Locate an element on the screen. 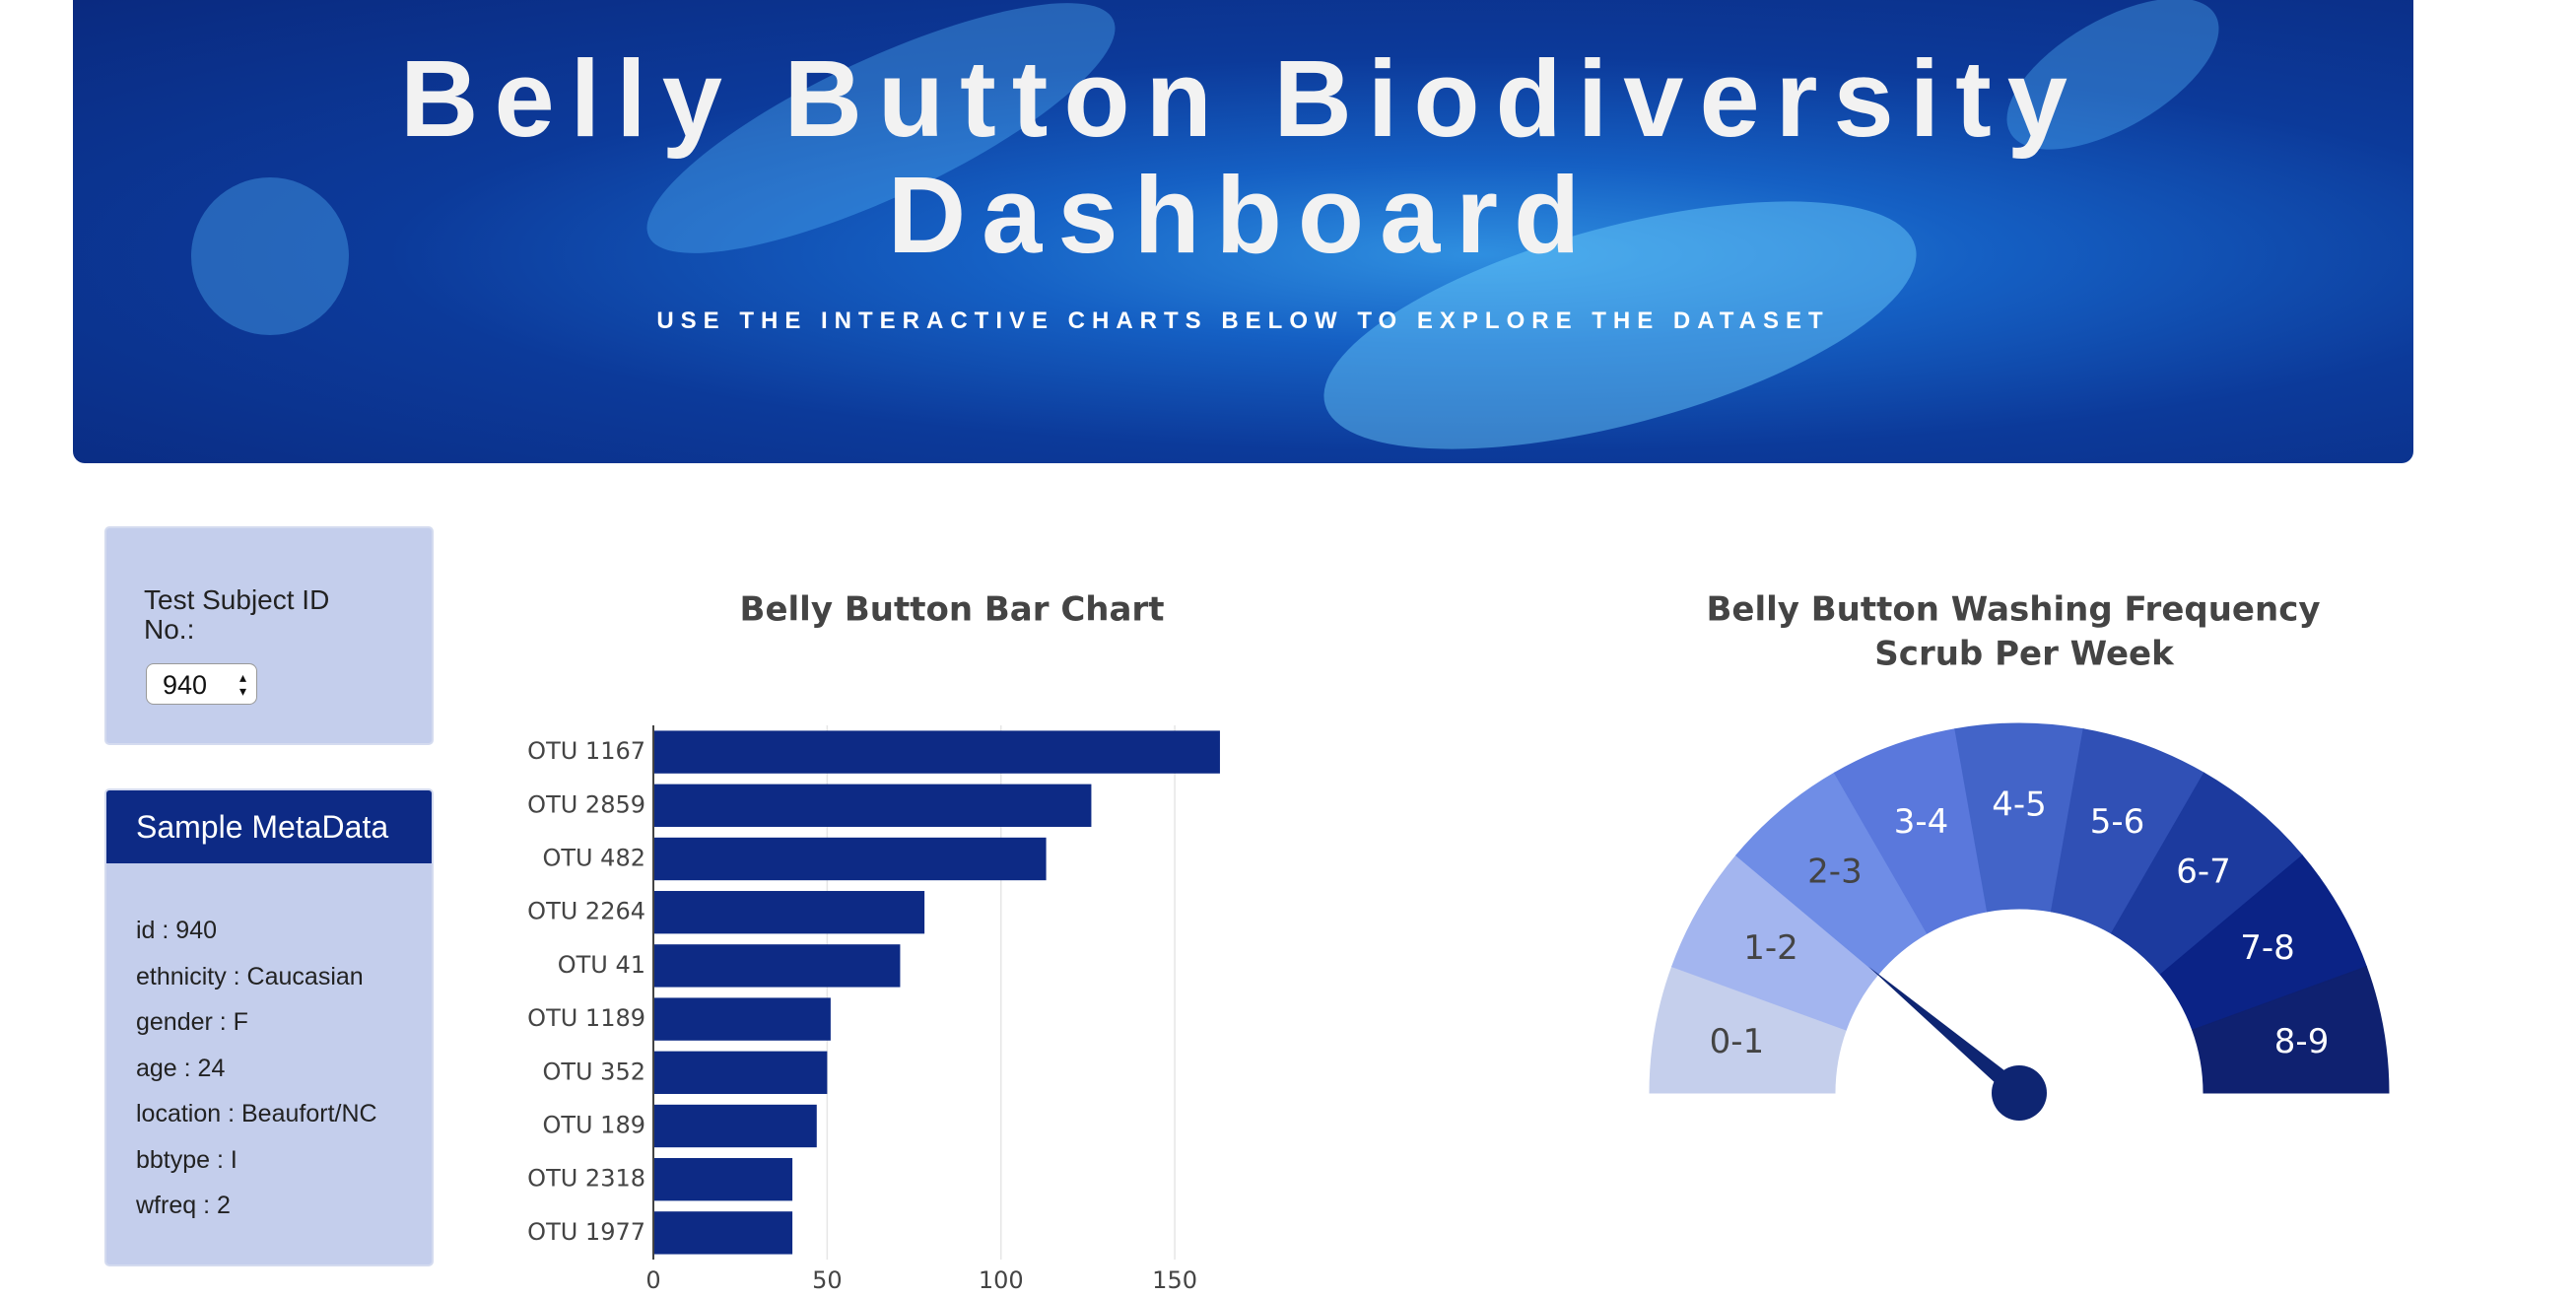 The height and width of the screenshot is (1297, 2576). gauge-label: 0-1 is located at coordinates (1737, 1041).